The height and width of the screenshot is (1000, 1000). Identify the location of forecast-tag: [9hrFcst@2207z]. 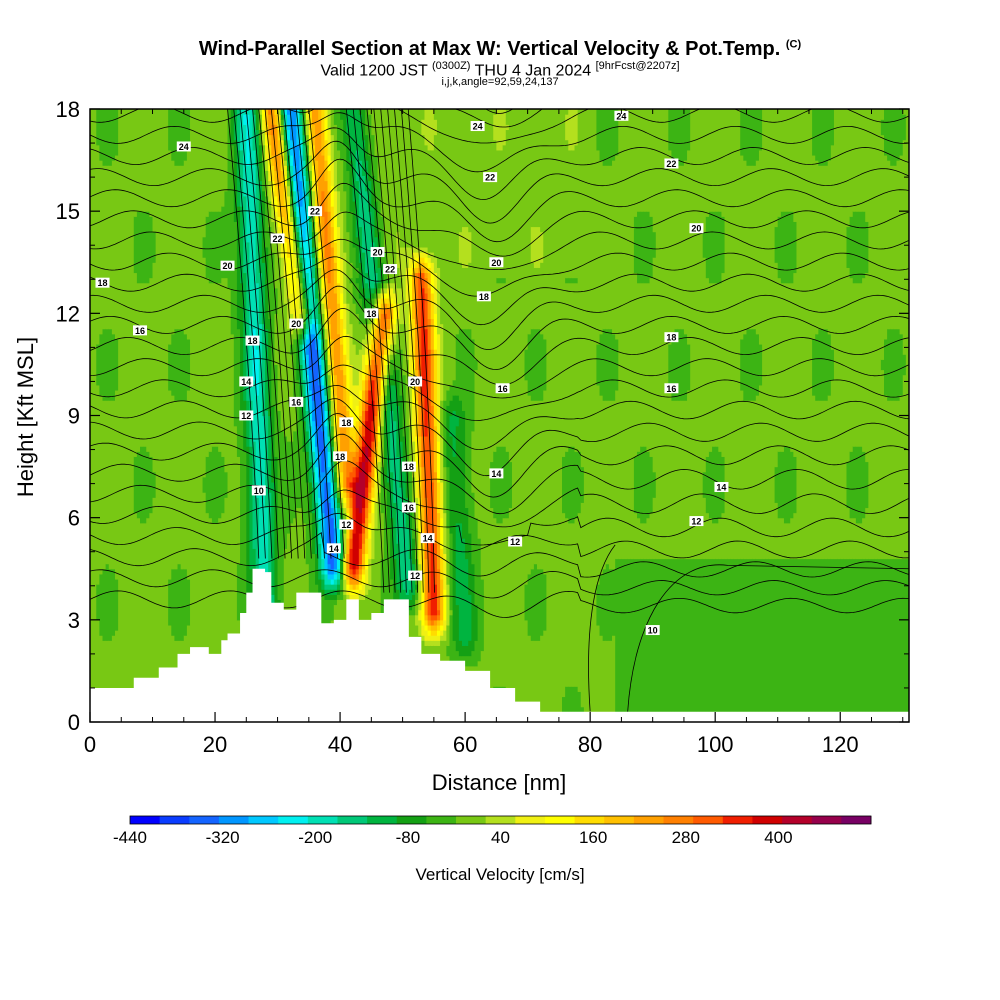
(637, 66).